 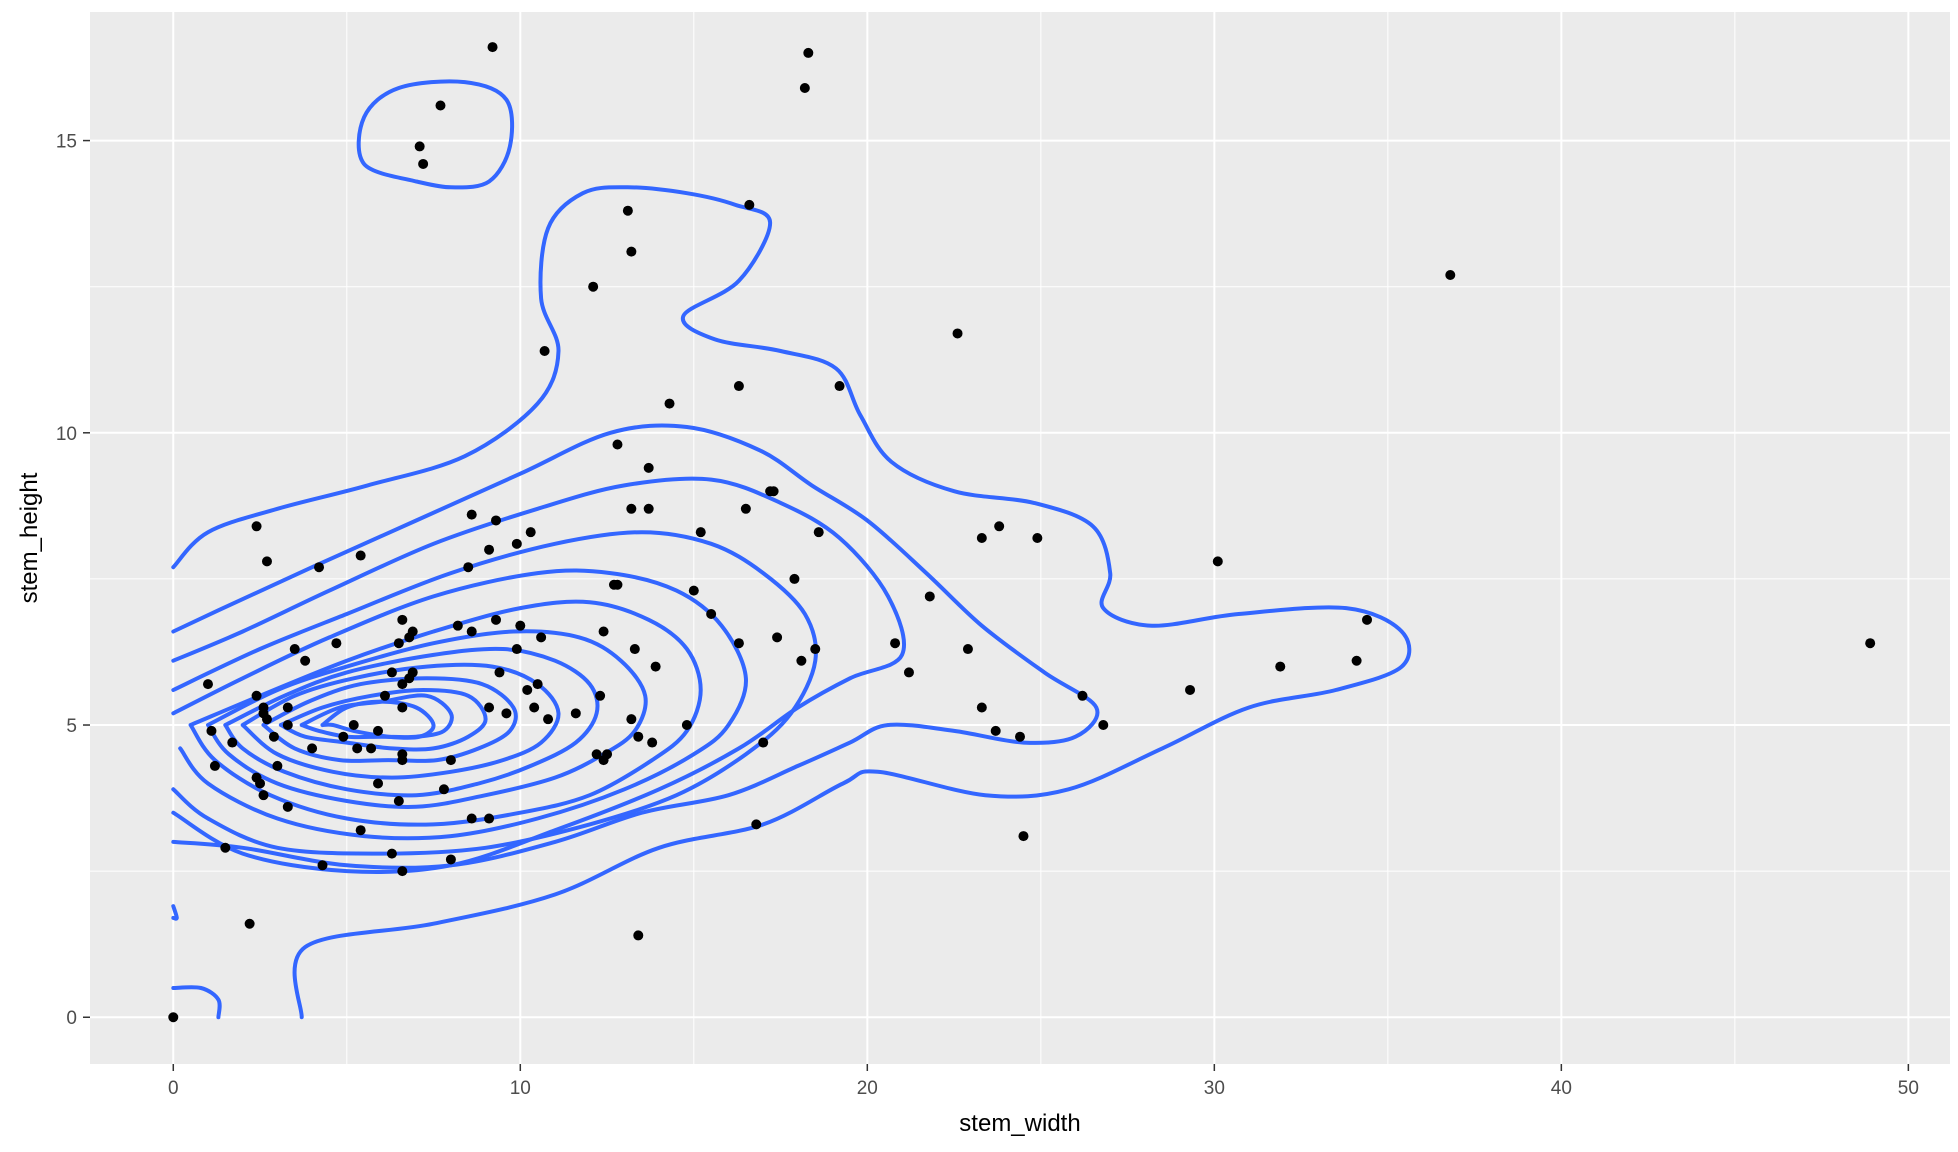 I want to click on x-tick-label: 10, so click(x=520, y=1088).